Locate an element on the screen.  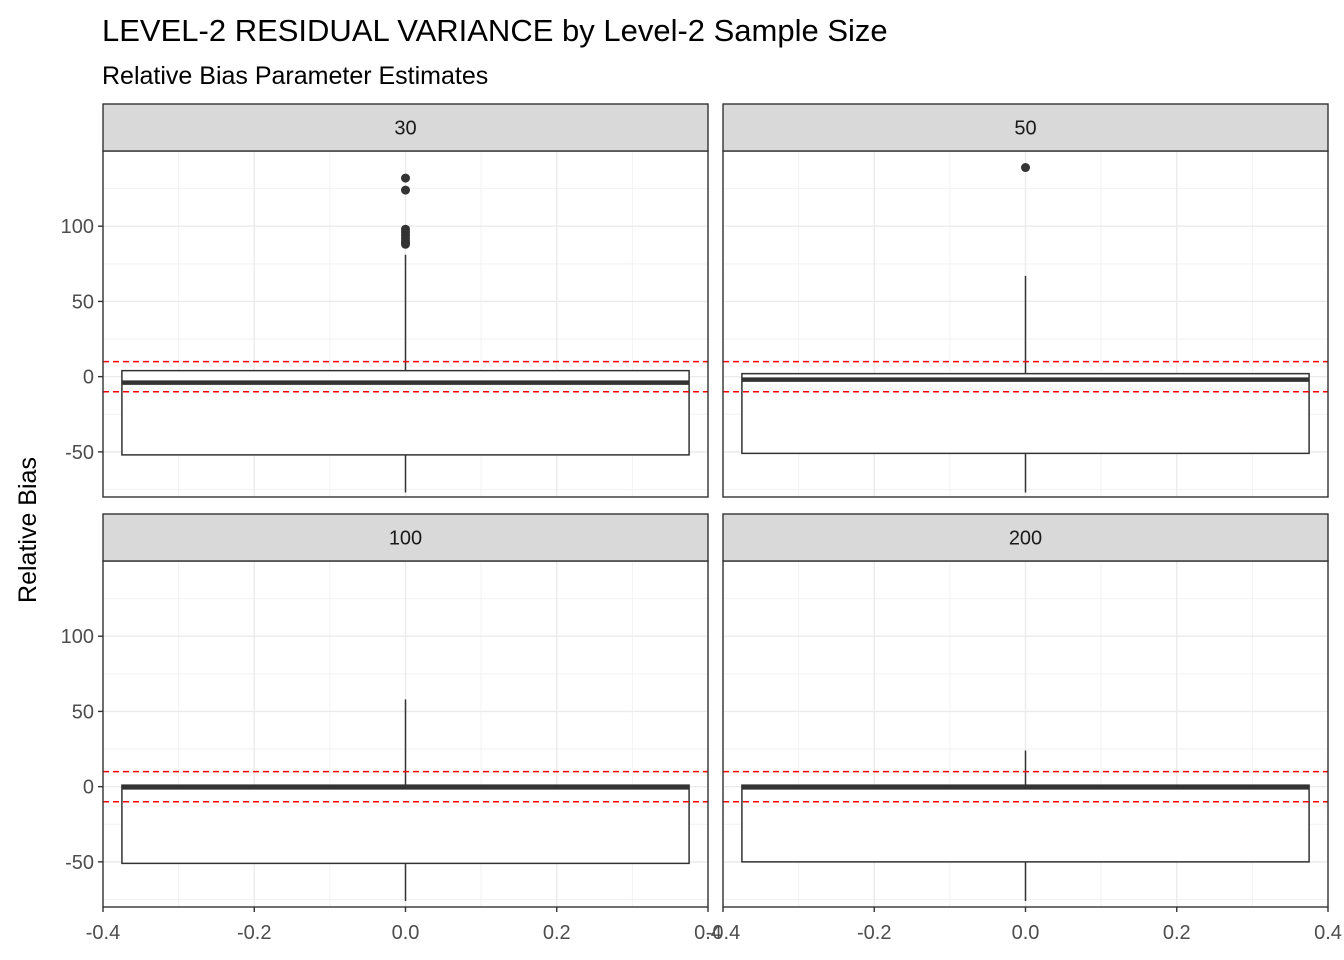
facet-strip-label: 200 is located at coordinates (1025, 539).